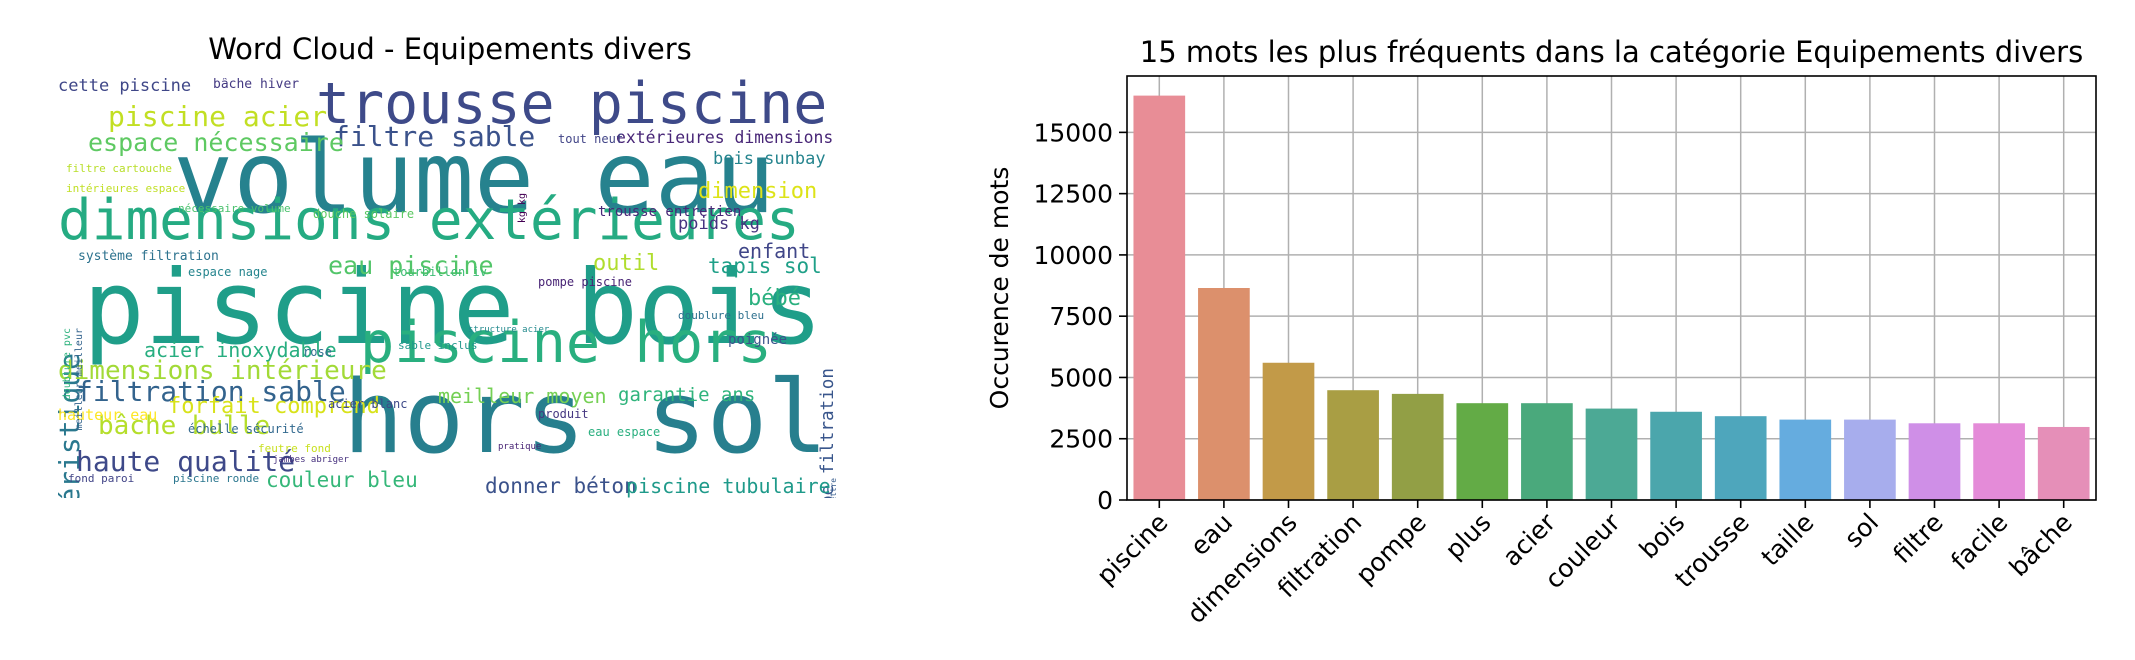 This screenshot has width=2135, height=660. What do you see at coordinates (572, 107) in the screenshot?
I see `wordcloud-word: trousse piscine` at bounding box center [572, 107].